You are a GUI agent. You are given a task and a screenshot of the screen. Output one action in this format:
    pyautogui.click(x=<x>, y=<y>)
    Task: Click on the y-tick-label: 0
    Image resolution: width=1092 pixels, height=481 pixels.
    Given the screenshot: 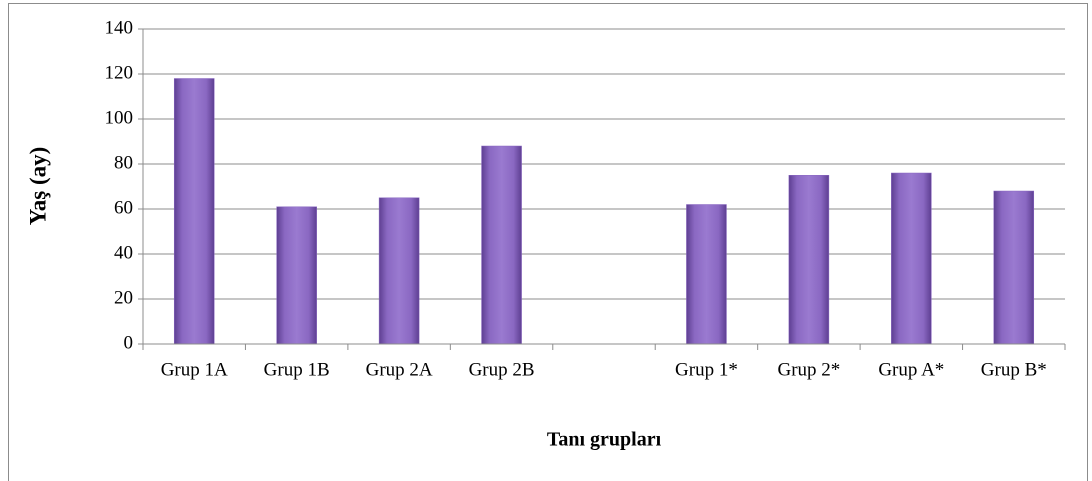 What is the action you would take?
    pyautogui.click(x=129, y=342)
    